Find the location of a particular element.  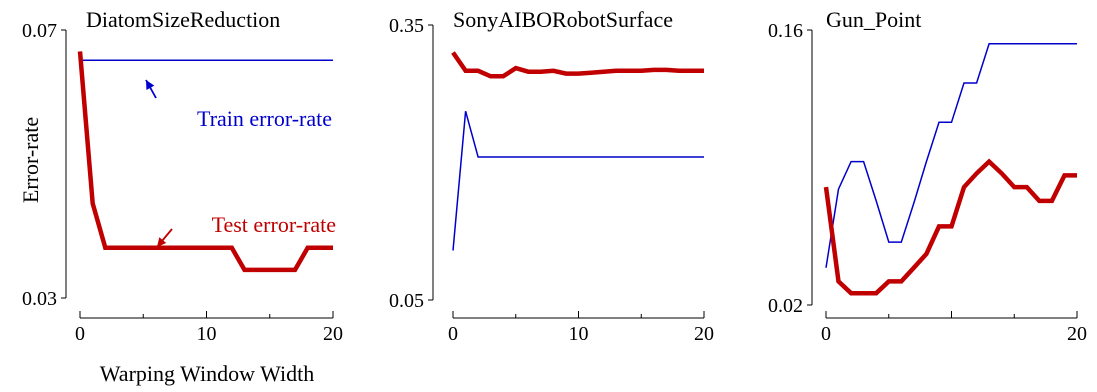

y-tick-label: 0.02 is located at coordinates (785, 306).